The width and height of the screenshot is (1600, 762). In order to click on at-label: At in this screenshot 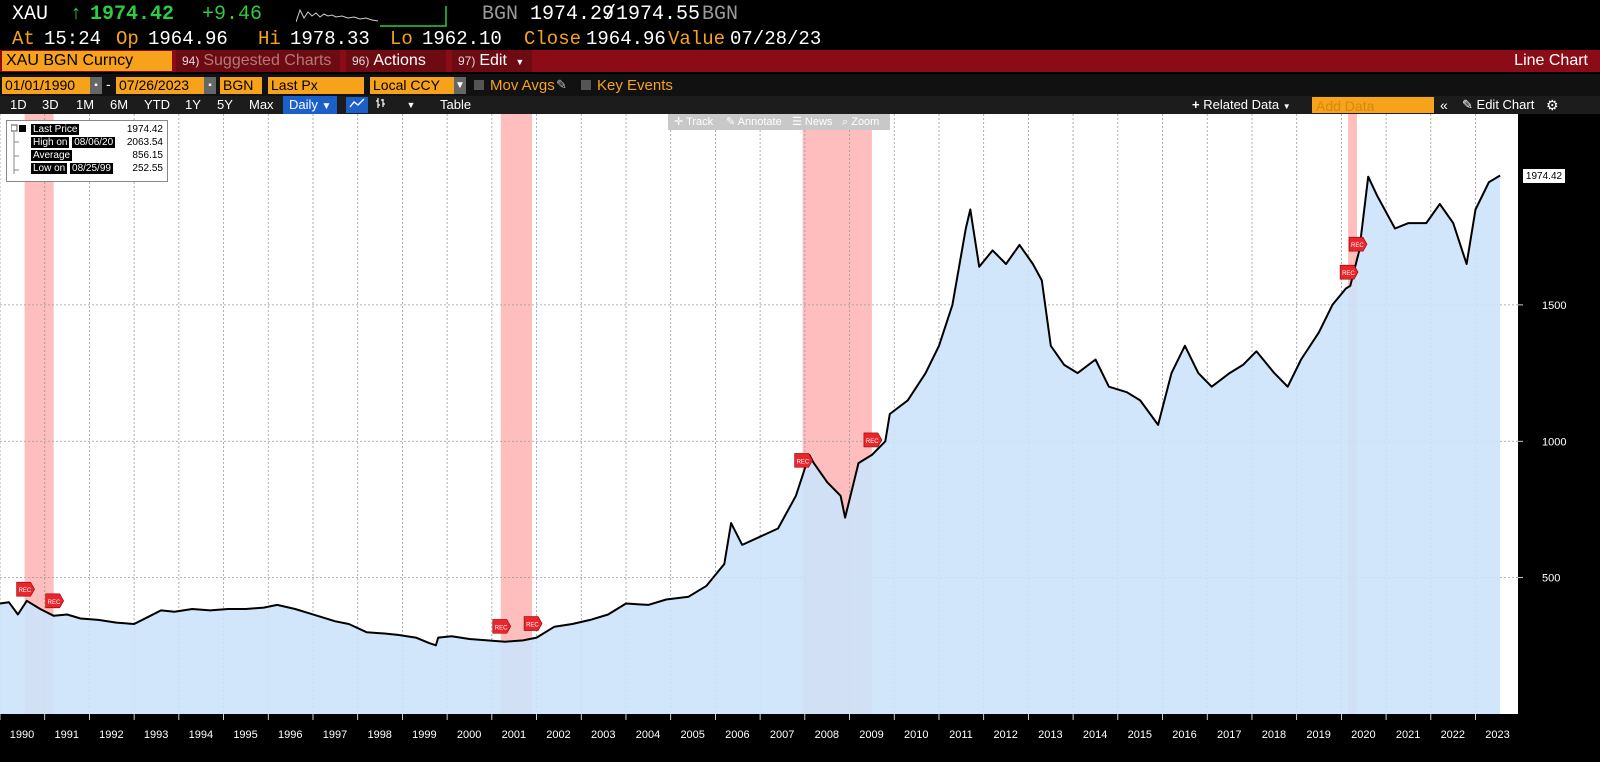, I will do `click(23, 39)`.